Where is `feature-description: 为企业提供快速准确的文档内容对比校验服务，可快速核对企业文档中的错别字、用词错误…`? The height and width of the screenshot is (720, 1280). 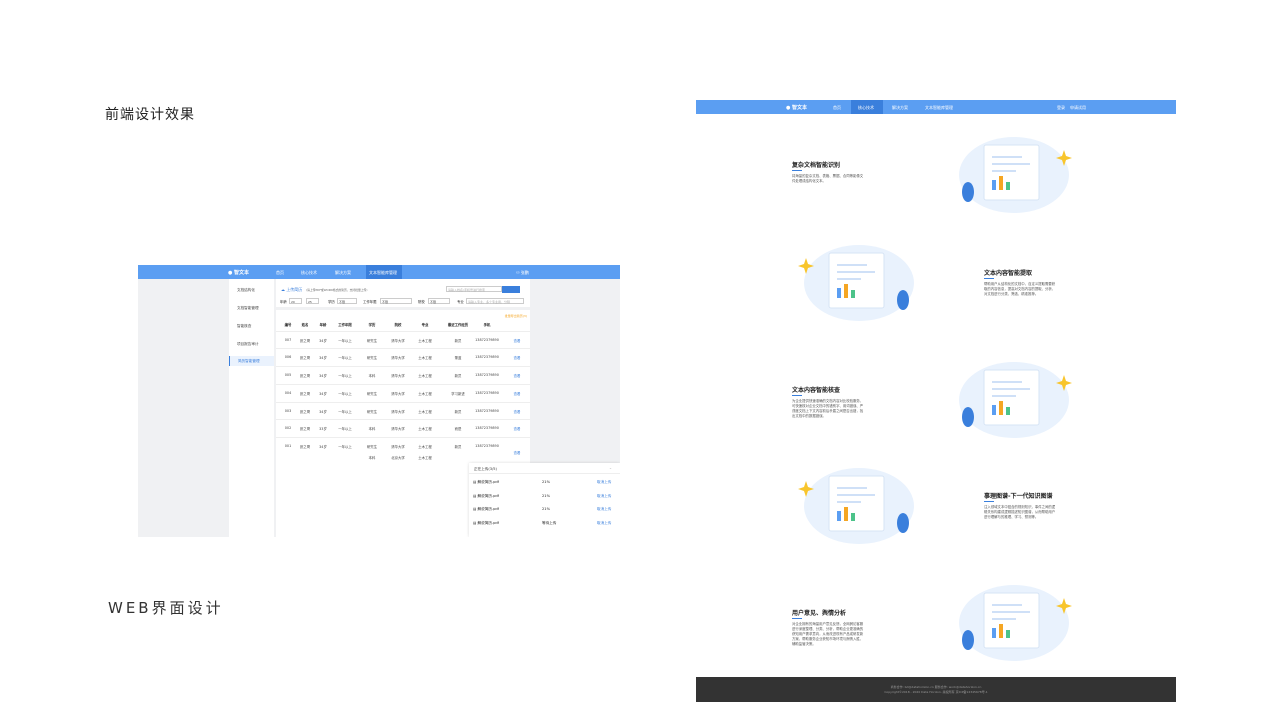
feature-description: 为企业提供快速准确的文档内容对比校验服务，可快速核对企业文档中的错别字、用词错误… is located at coordinates (828, 408).